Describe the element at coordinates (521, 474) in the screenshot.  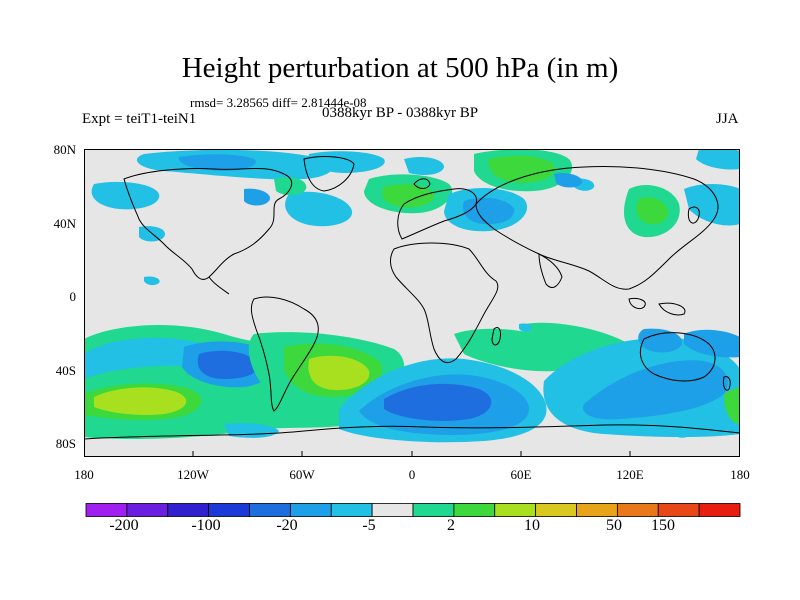
I see `lon-label: 60E` at that location.